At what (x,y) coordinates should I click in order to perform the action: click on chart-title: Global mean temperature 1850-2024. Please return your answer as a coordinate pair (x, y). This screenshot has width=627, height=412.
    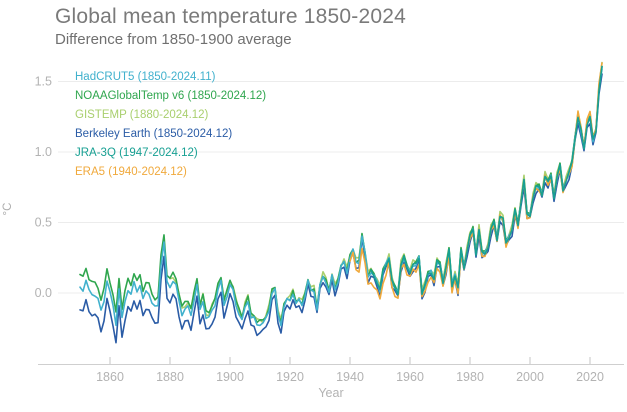
    Looking at the image, I should click on (230, 16).